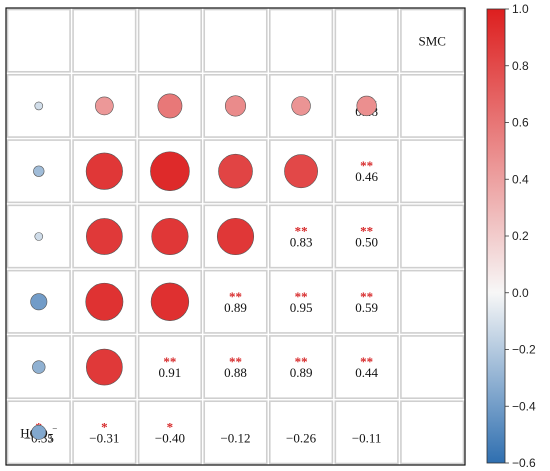 This screenshot has height=471, width=550. Describe the element at coordinates (367, 437) in the screenshot. I see `correlation-value: −0.11` at that location.